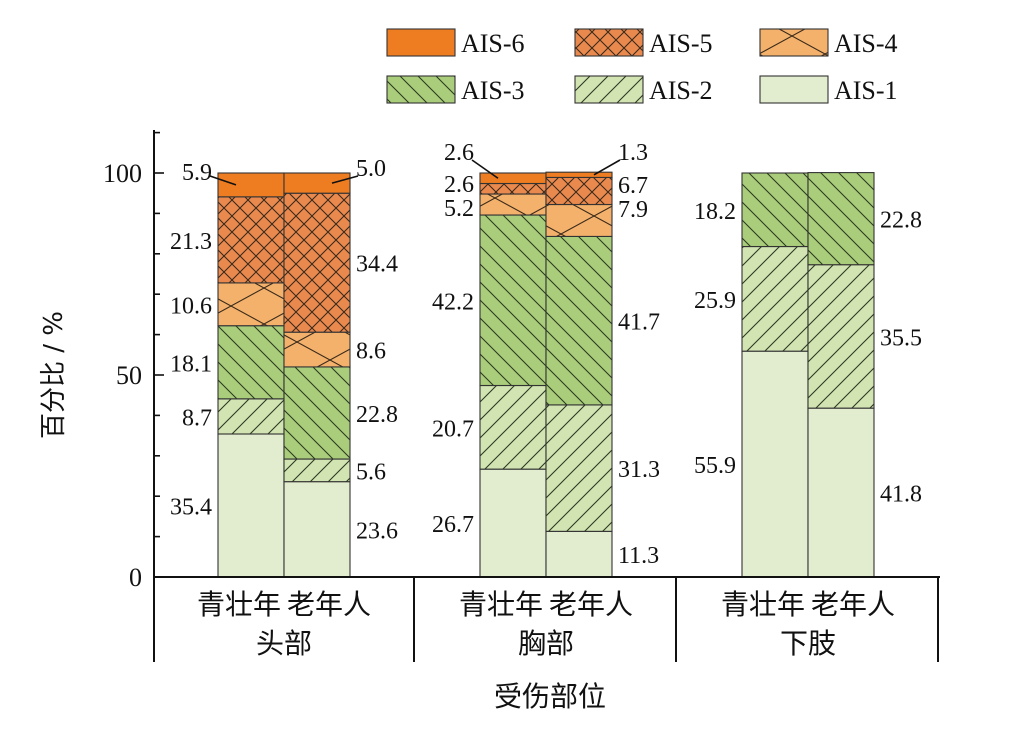 This screenshot has width=1016, height=740. I want to click on bar-ais-3-g1-b1-pattern, so click(251, 362).